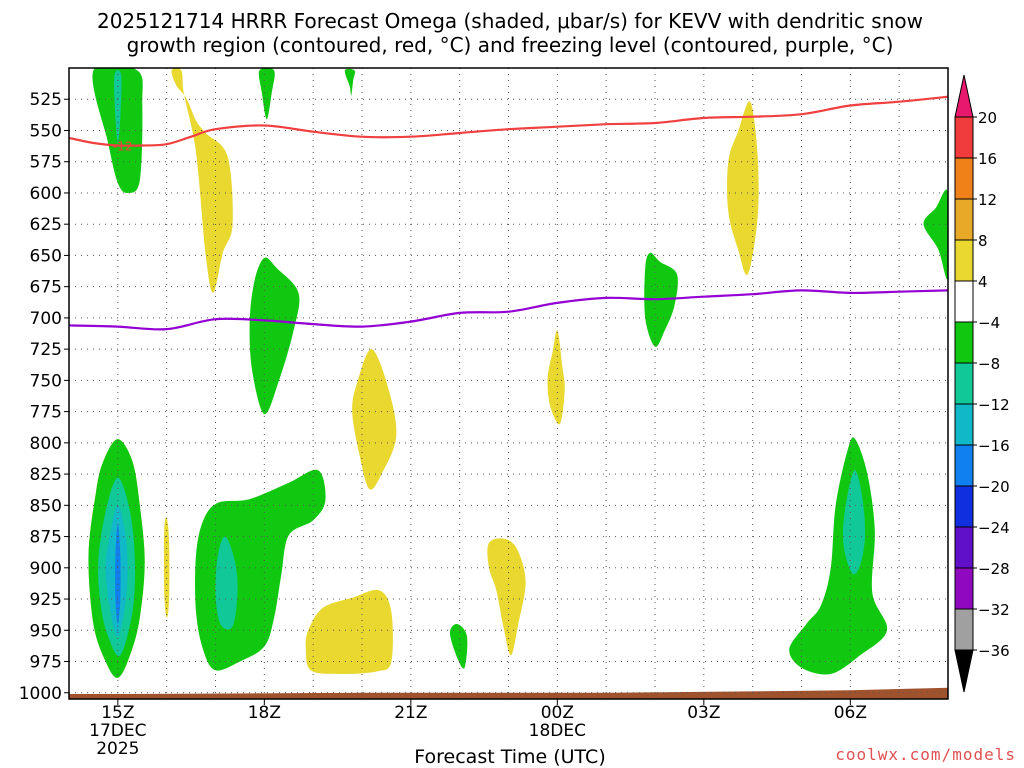 This screenshot has width=1024, height=768. Describe the element at coordinates (46, 506) in the screenshot. I see `y-tick-label: 850` at that location.